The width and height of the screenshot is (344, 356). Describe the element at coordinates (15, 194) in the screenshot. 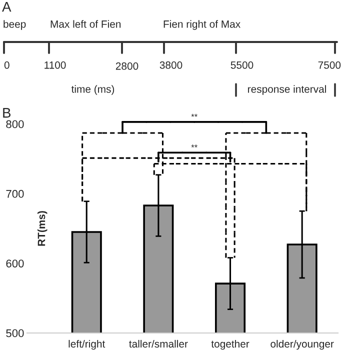

I see `y-tick-label: 700` at that location.